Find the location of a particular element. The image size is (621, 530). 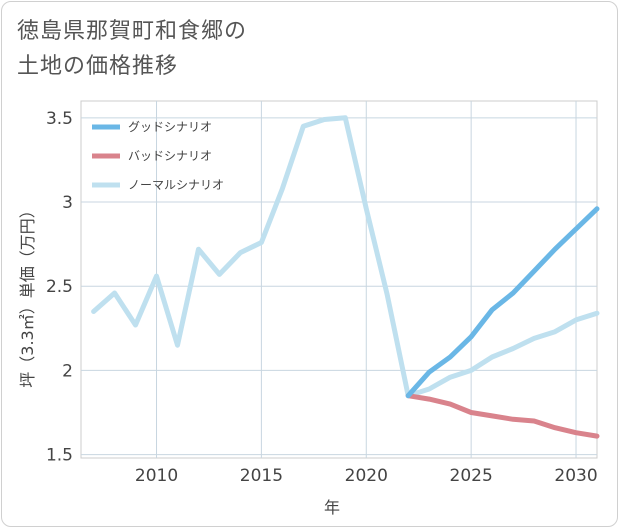

legend-label: グッドシナリオ is located at coordinates (170, 127).